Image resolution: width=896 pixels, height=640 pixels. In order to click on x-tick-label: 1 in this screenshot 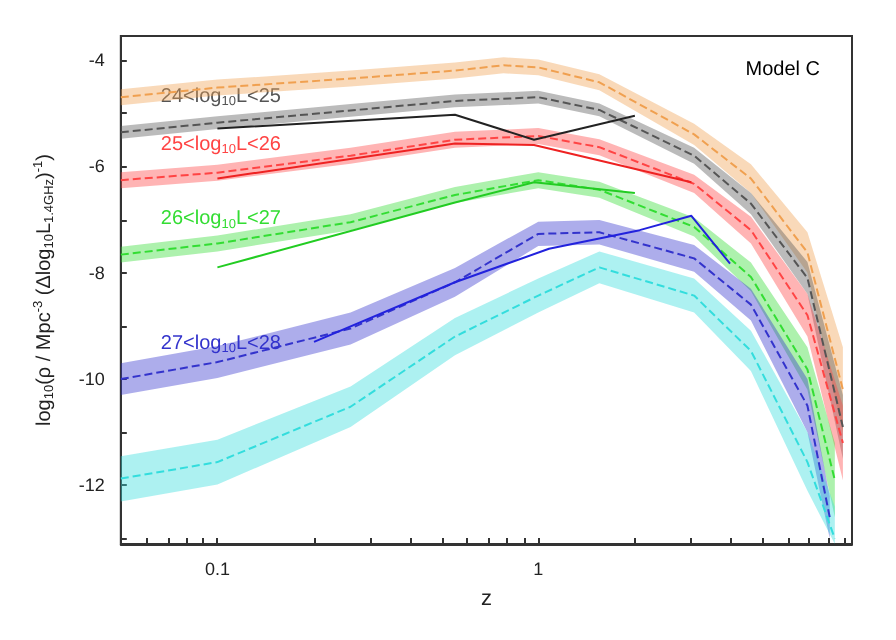, I will do `click(538, 569)`.